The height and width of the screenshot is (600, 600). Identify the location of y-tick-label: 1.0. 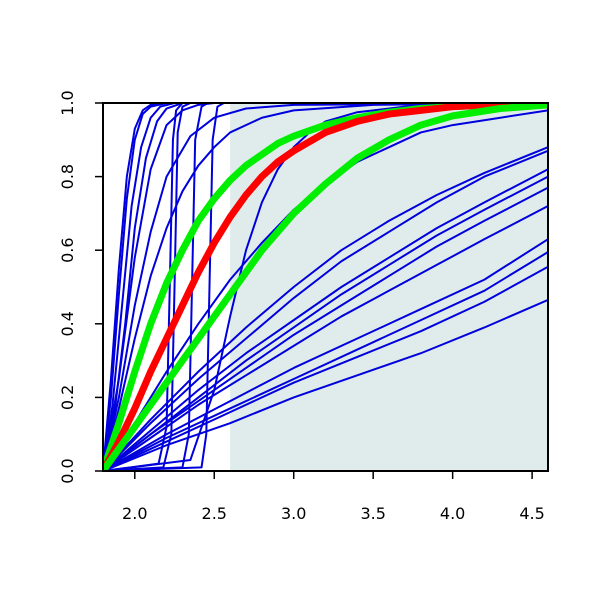
(67, 102).